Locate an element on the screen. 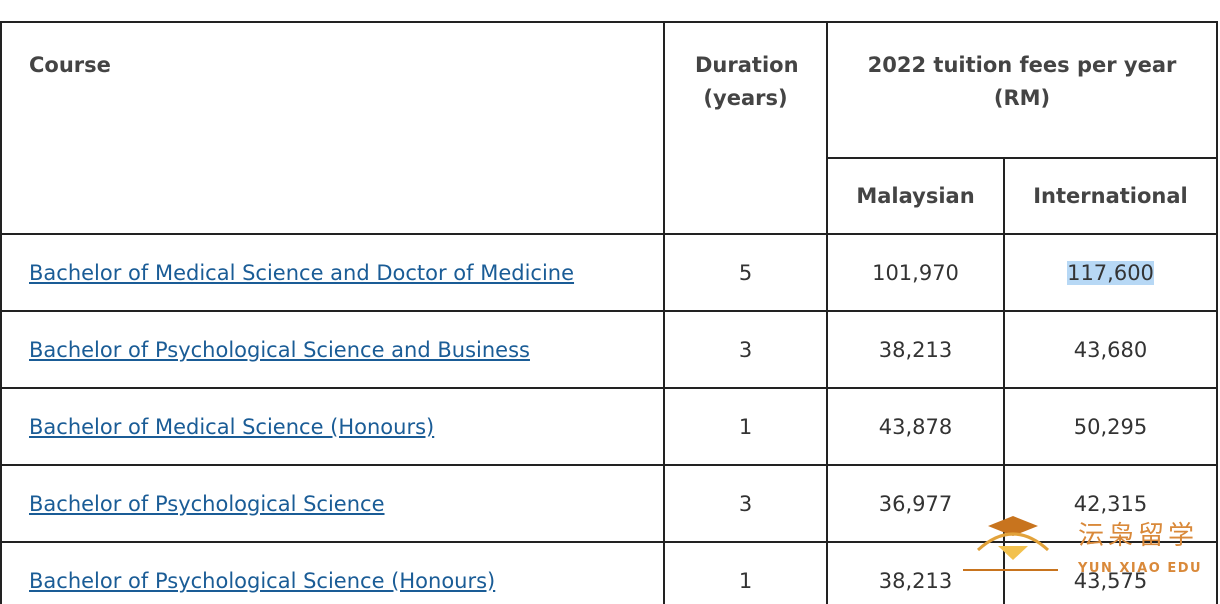 Image resolution: width=1220 pixels, height=604 pixels. watermark: 沄枭留学 YUN XIAO EDU is located at coordinates (1082, 546).